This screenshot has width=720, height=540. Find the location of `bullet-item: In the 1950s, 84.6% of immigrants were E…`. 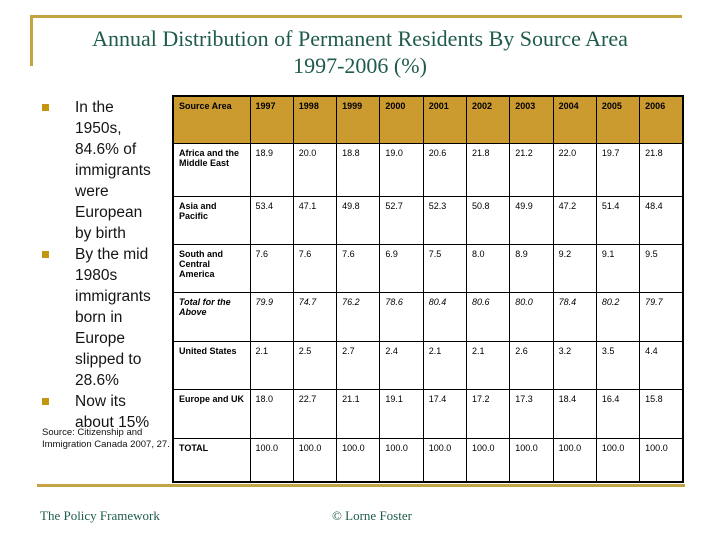

bullet-item: In the 1950s, 84.6% of immigrants were E… is located at coordinates (100, 170).